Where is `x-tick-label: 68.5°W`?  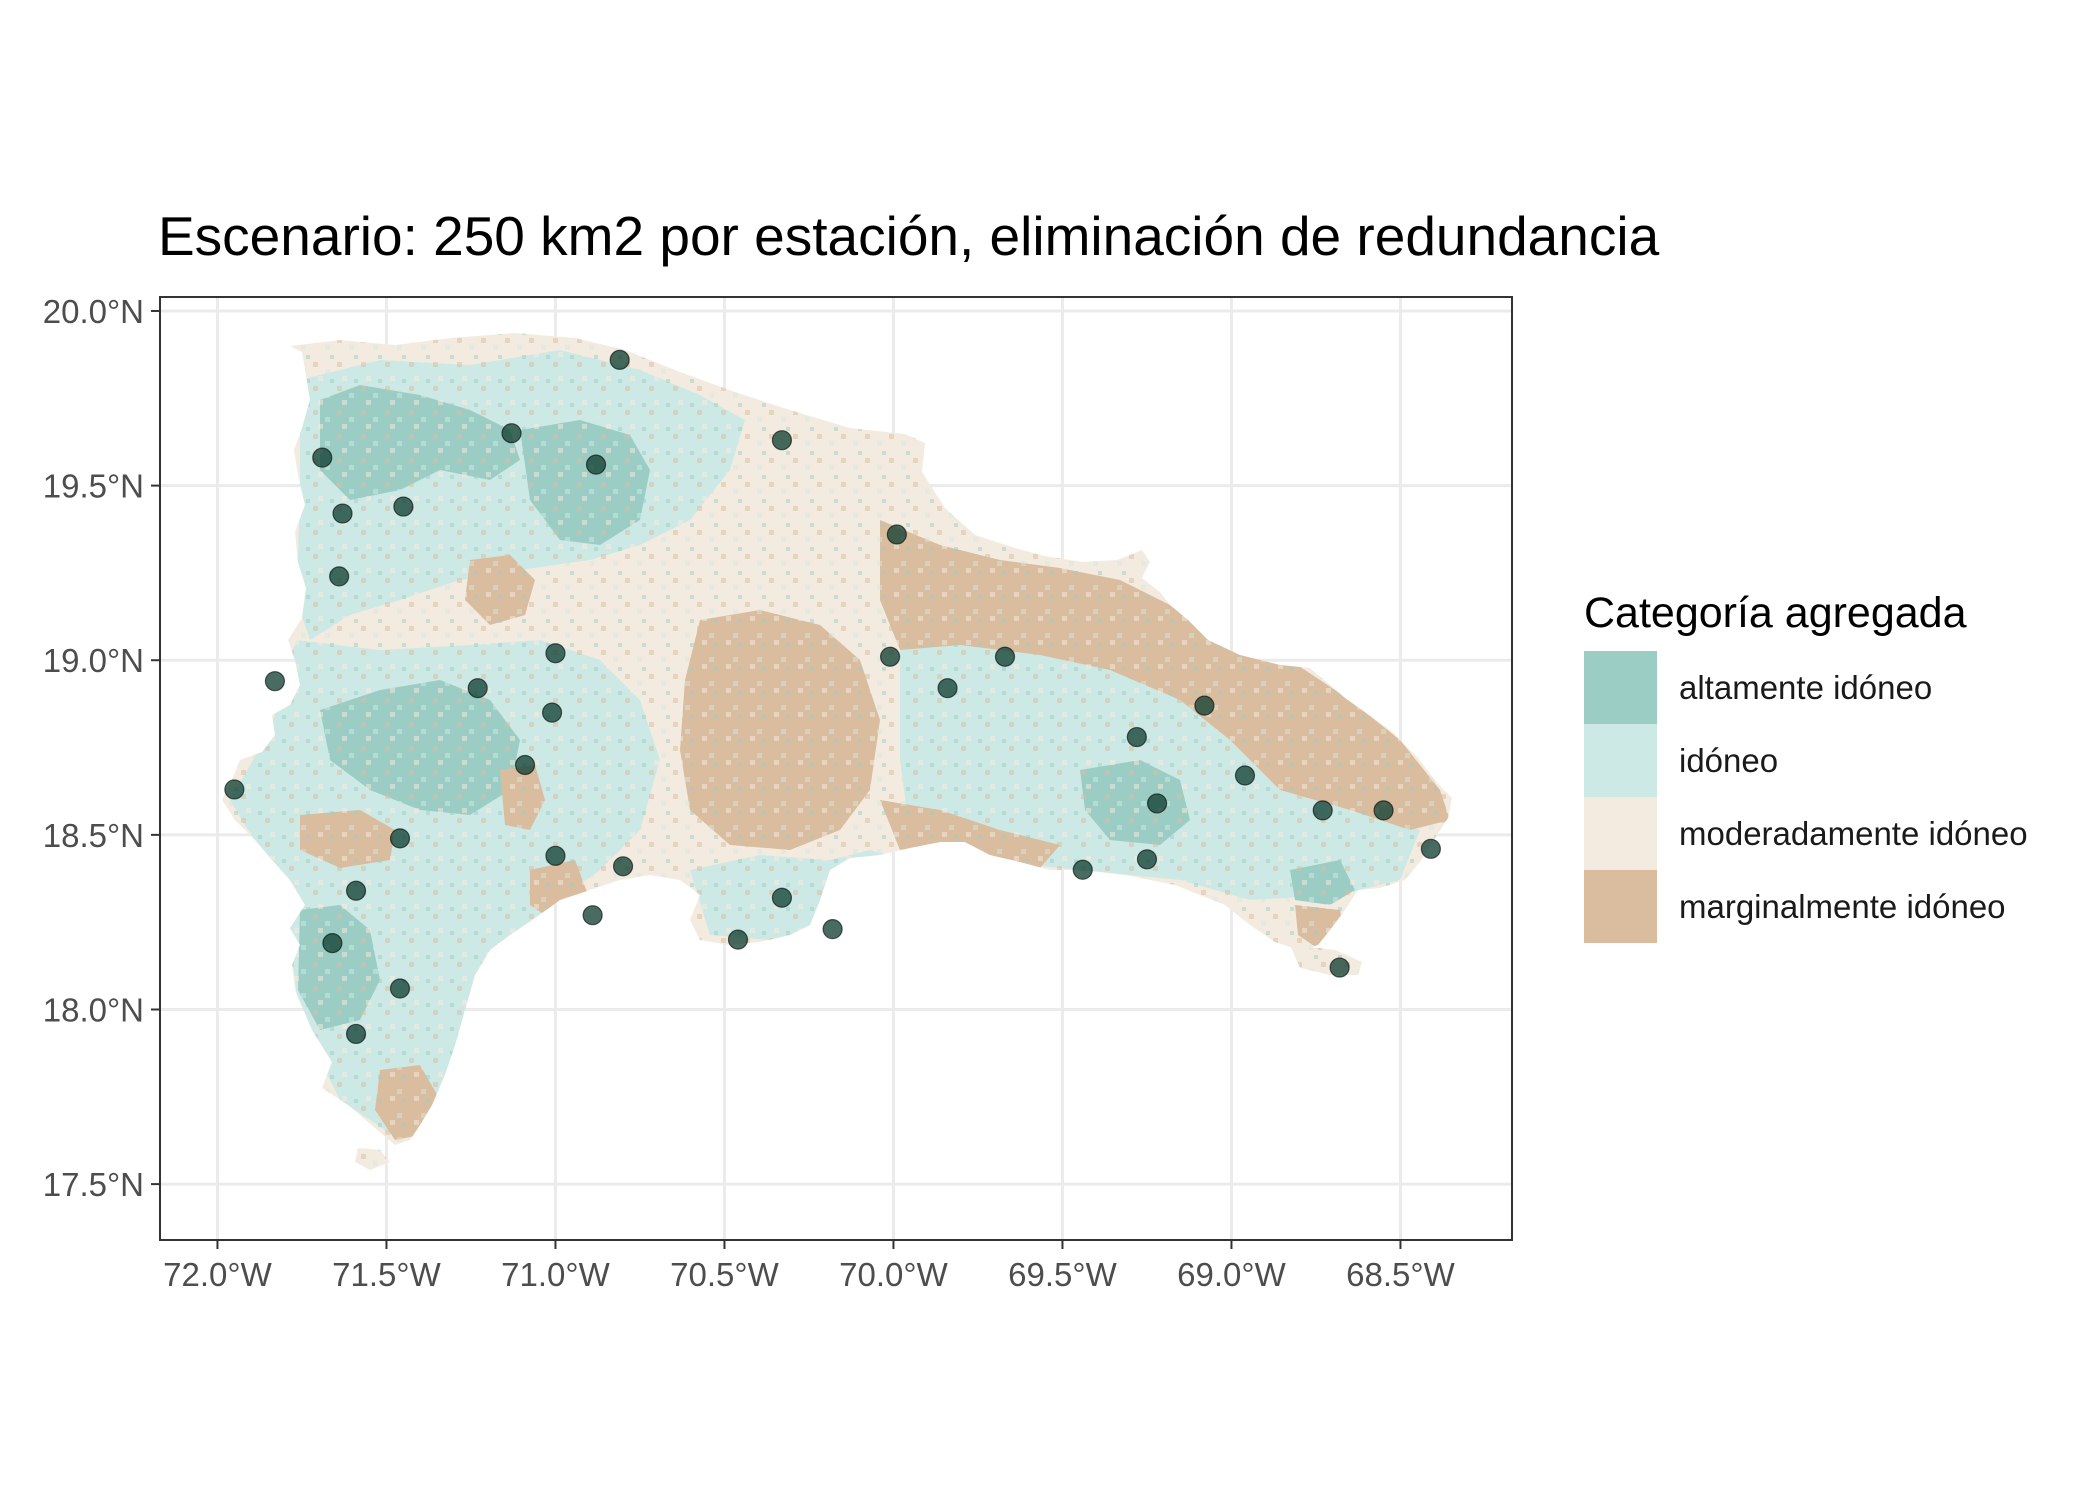 x-tick-label: 68.5°W is located at coordinates (1400, 1274).